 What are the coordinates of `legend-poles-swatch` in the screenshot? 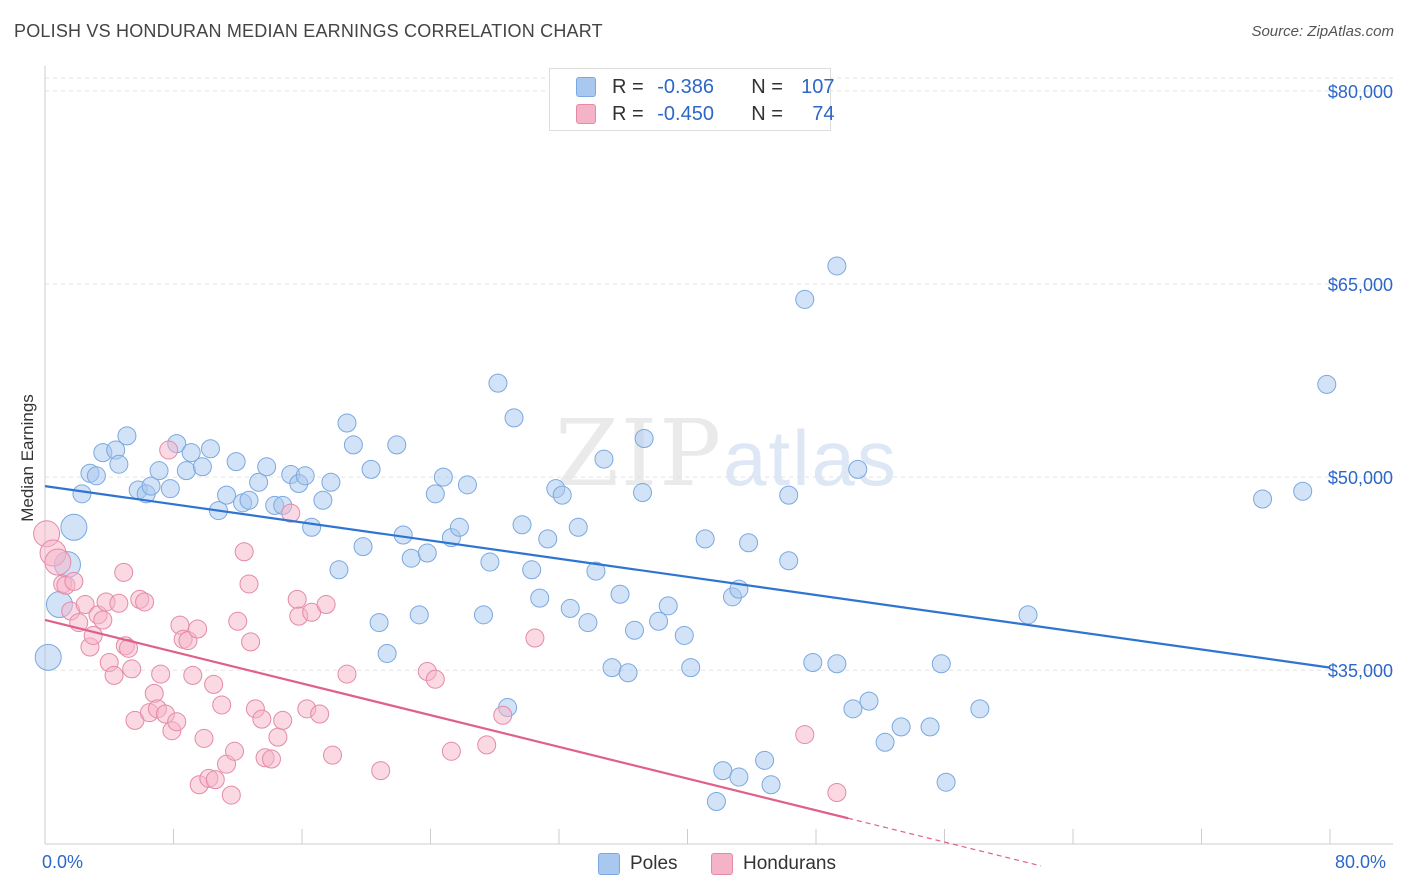 It's located at (609, 864).